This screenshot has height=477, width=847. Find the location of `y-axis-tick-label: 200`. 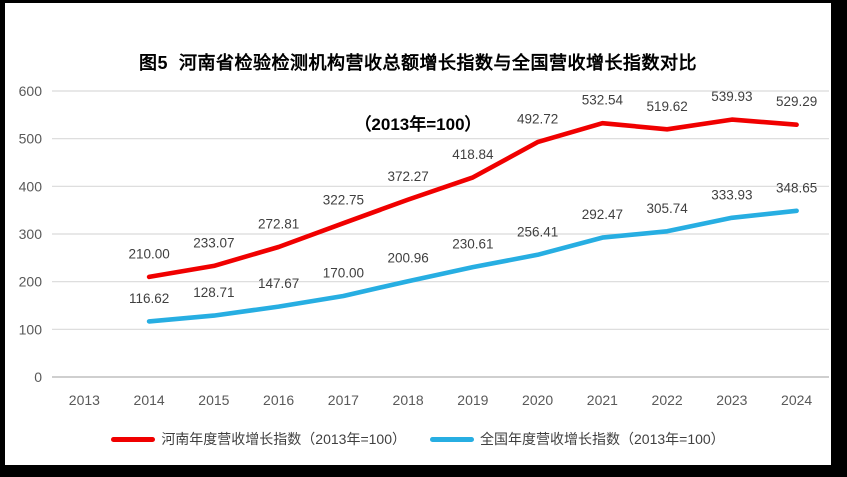

y-axis-tick-label: 200 is located at coordinates (31, 282).